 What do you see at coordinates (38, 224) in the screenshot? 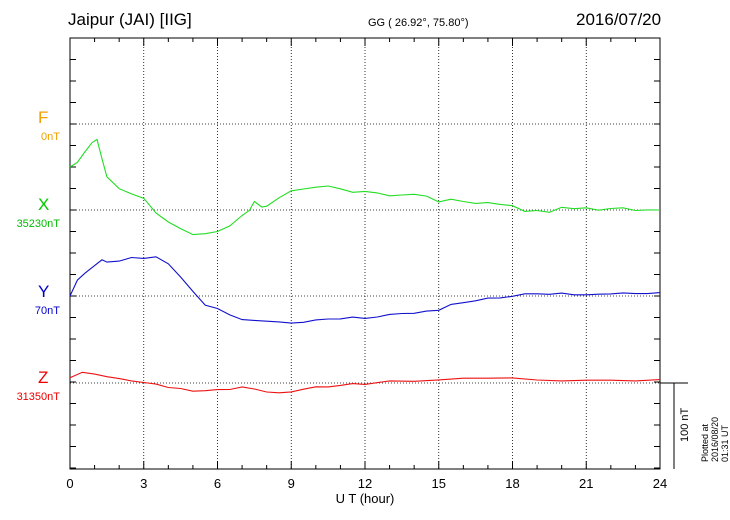
I see `component-x-baseline: 35230nT` at bounding box center [38, 224].